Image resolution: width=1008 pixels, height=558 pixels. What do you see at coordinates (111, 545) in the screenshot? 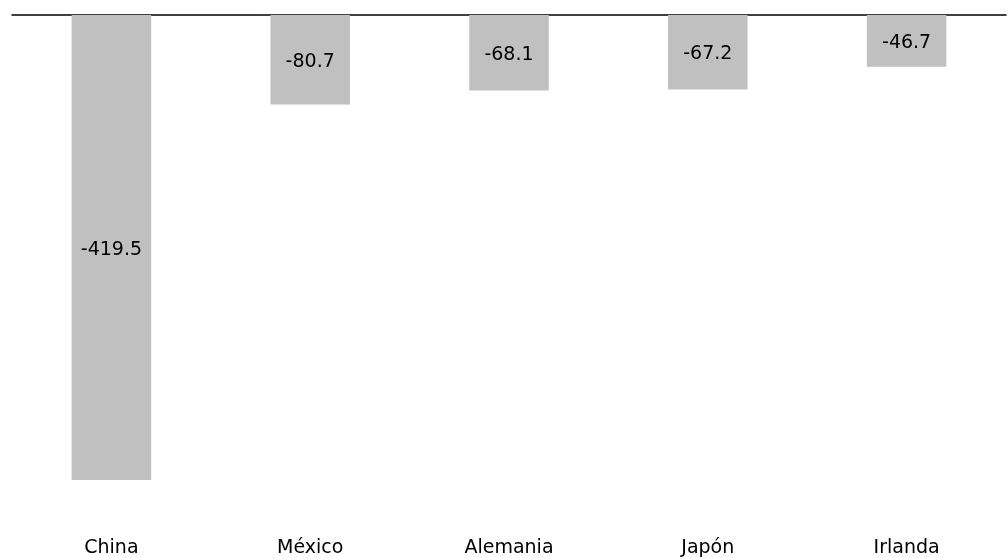
I see `x-tick-label: China` at bounding box center [111, 545].